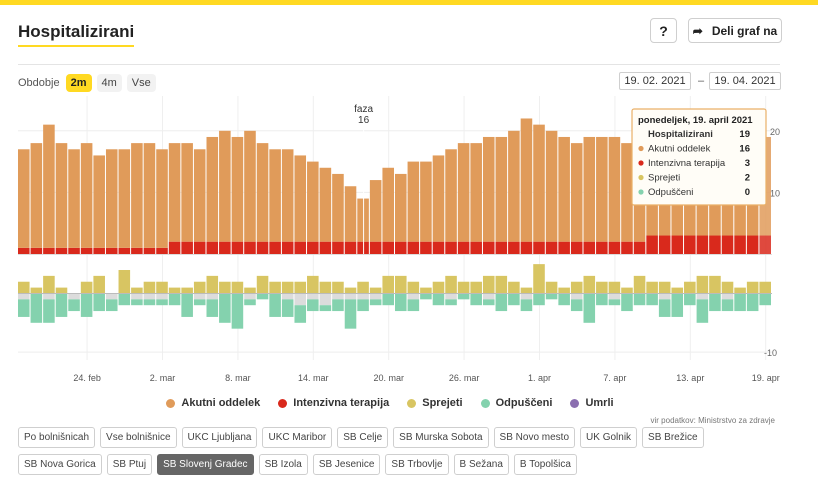 Image resolution: width=818 pixels, height=491 pixels. I want to click on hospital-button: UKC Ljubljana, so click(219, 437).